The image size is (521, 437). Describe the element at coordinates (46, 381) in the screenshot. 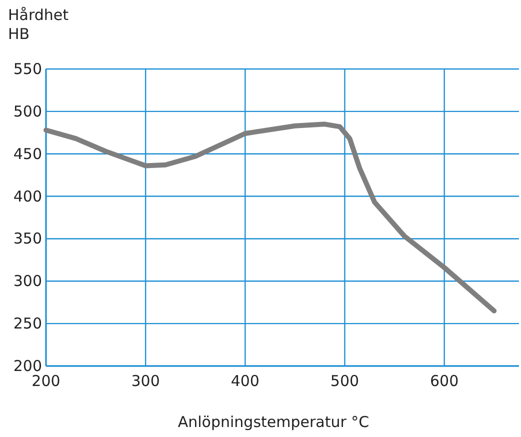

I see `x-tick-label: 200` at that location.